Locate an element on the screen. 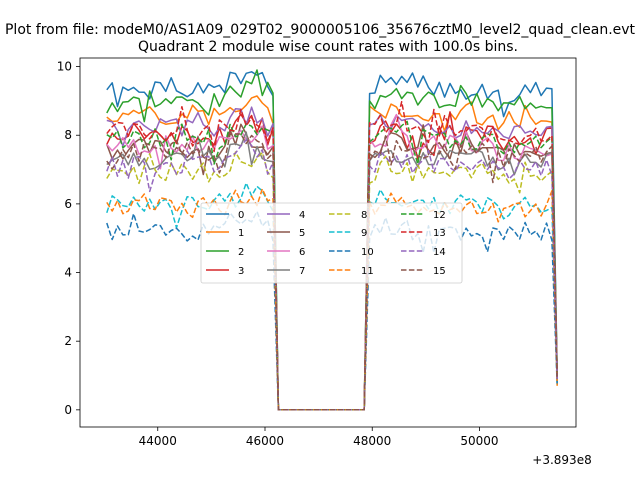 The image size is (640, 480). legend-label-9: 9 is located at coordinates (364, 233).